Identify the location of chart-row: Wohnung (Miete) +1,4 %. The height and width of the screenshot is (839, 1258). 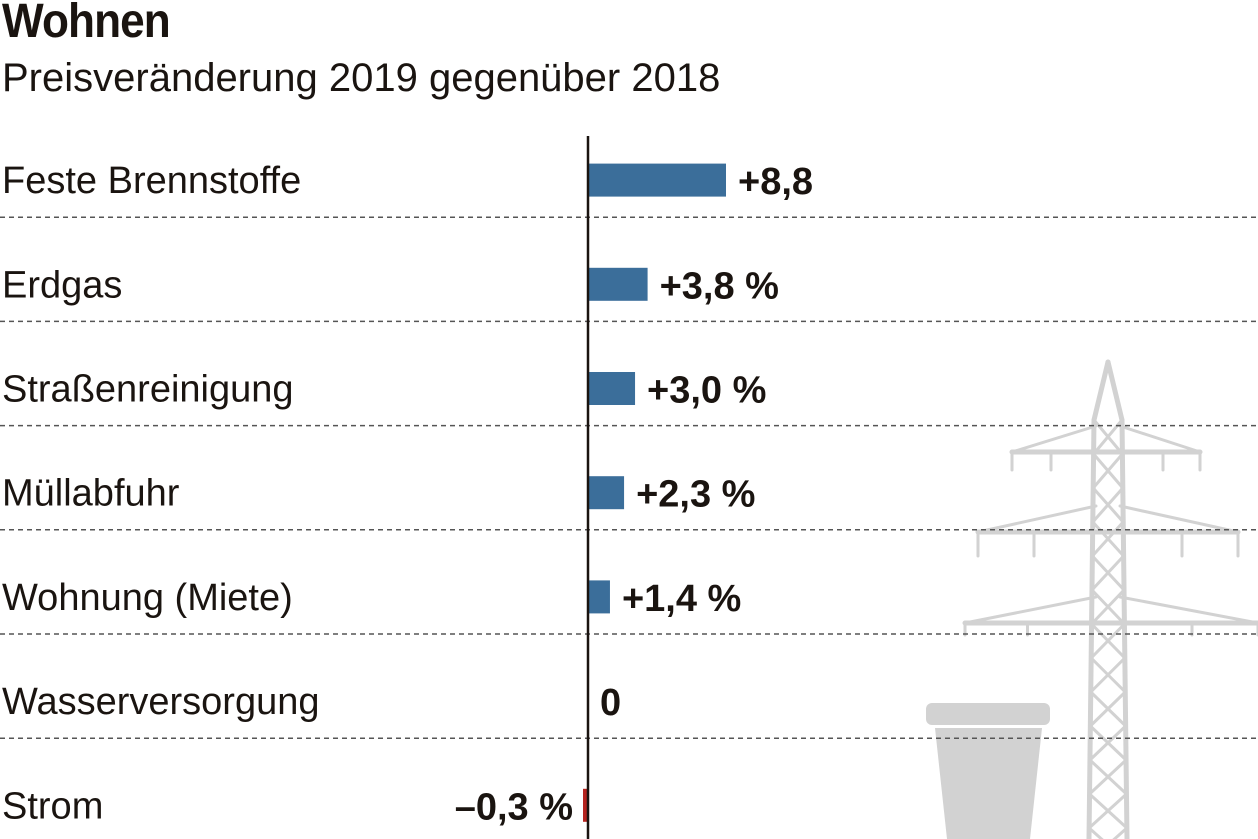
(629, 606).